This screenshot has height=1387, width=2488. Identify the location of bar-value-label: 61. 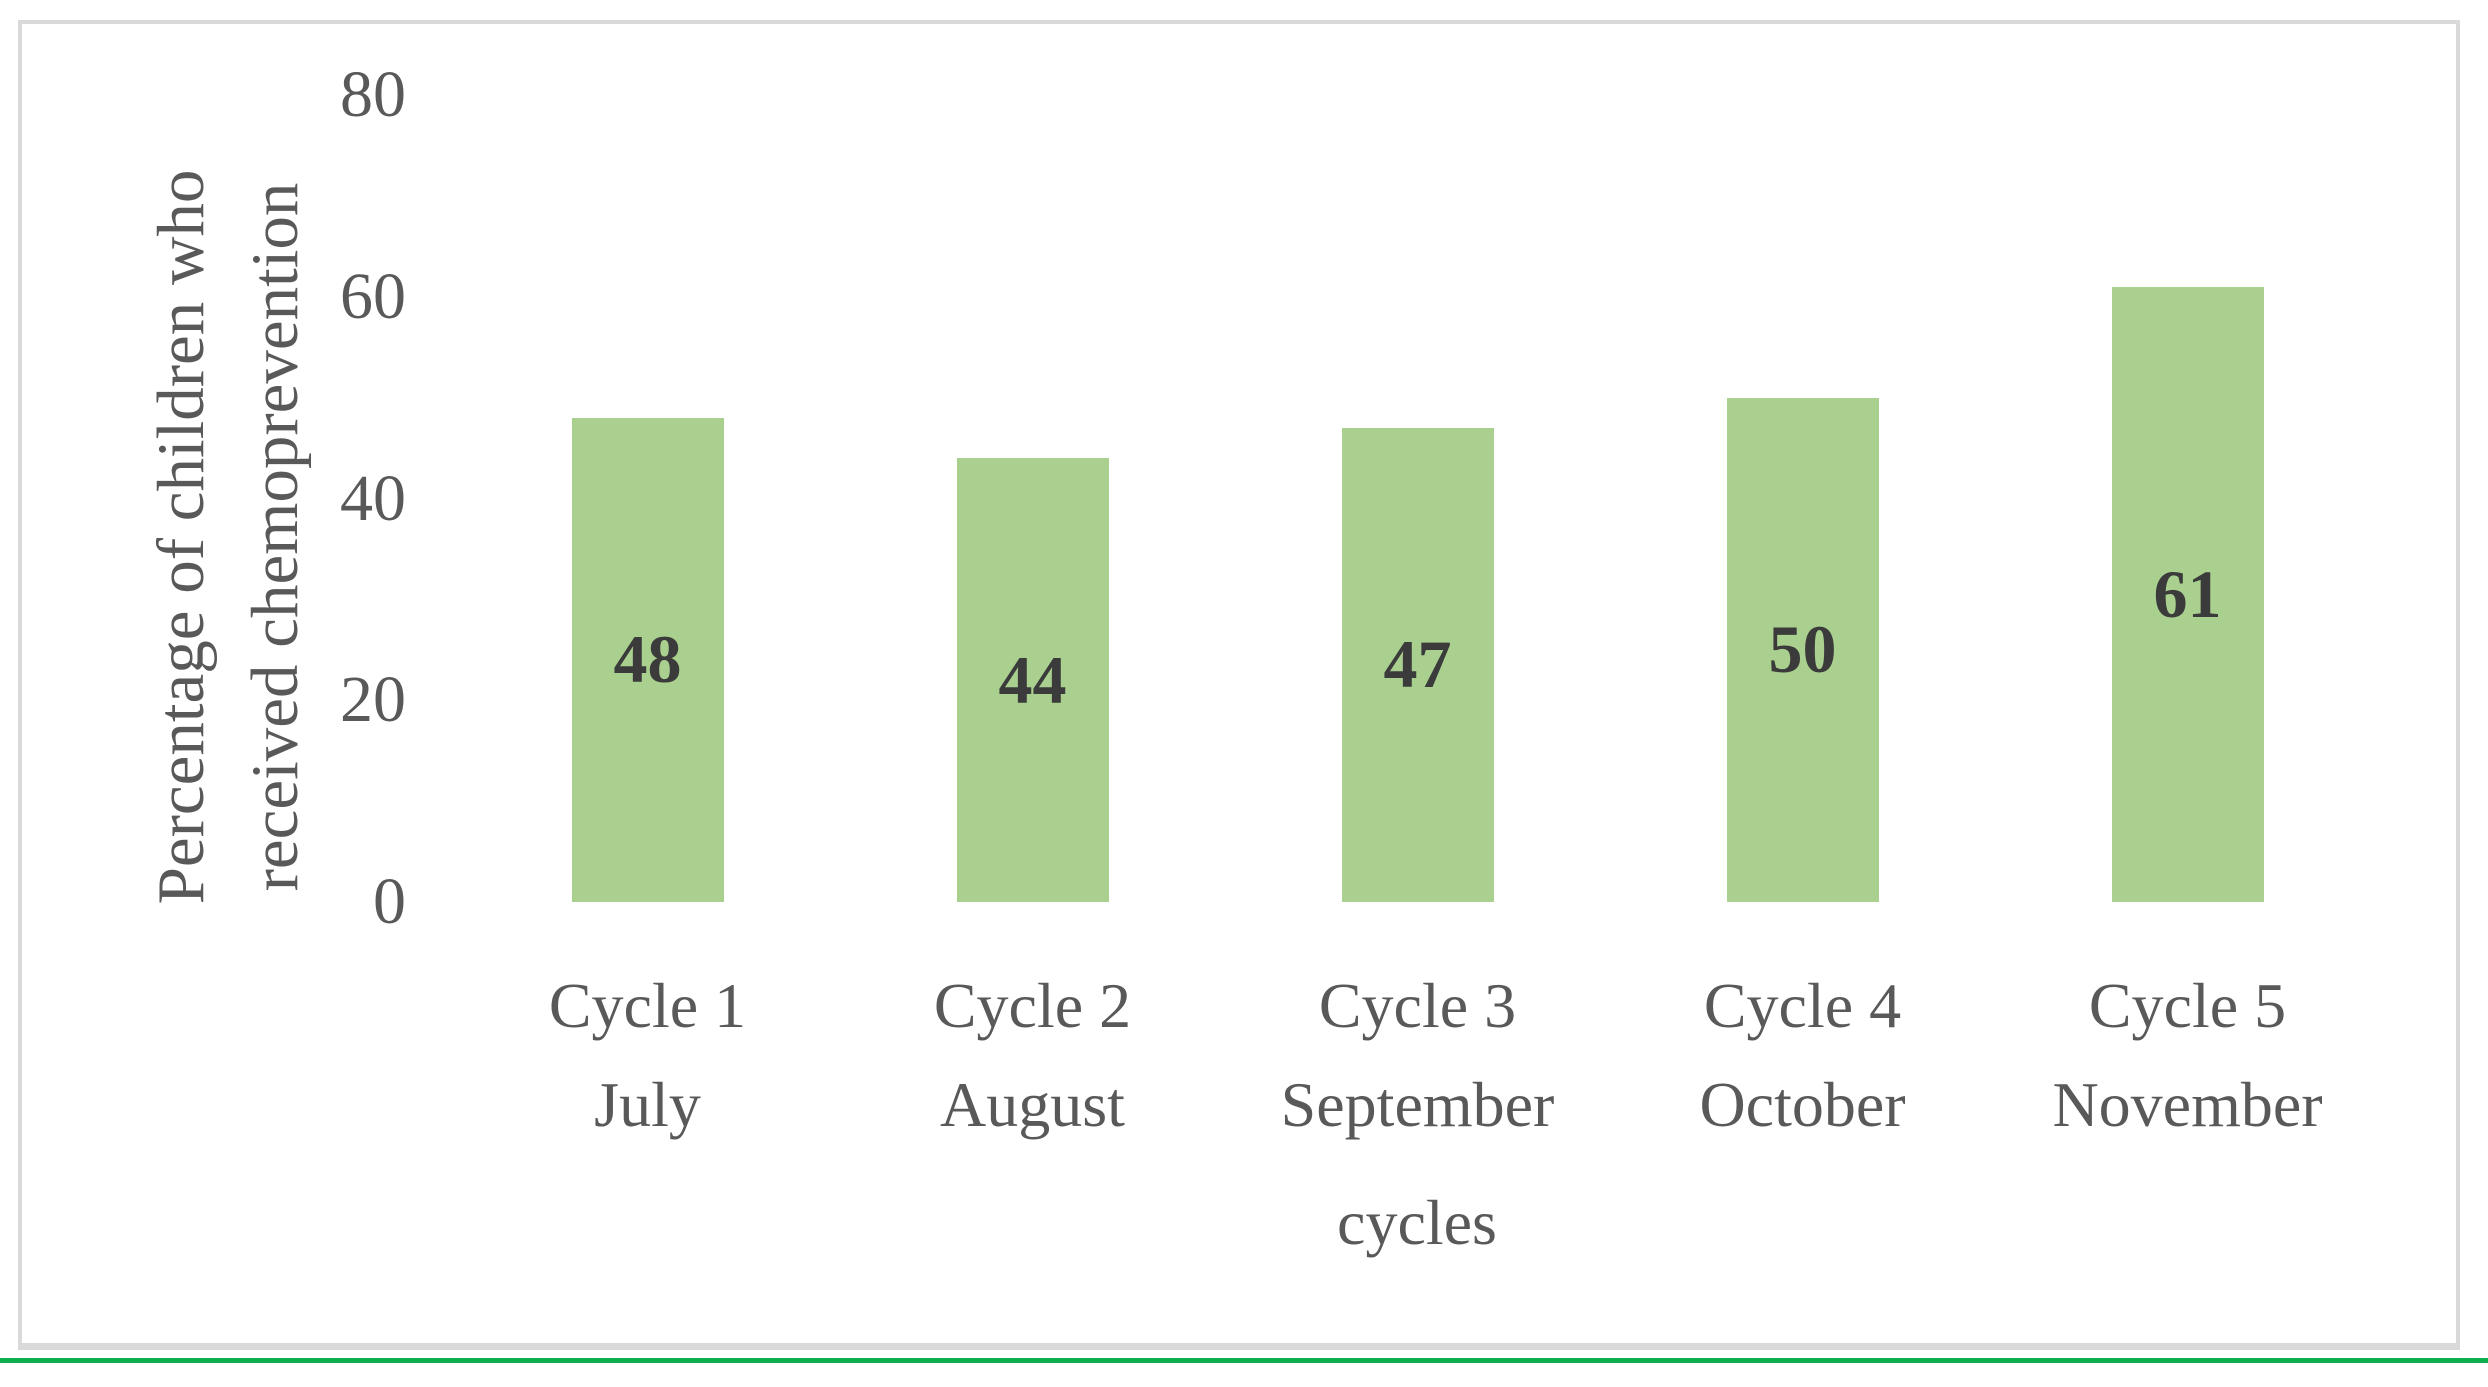
(2187, 593).